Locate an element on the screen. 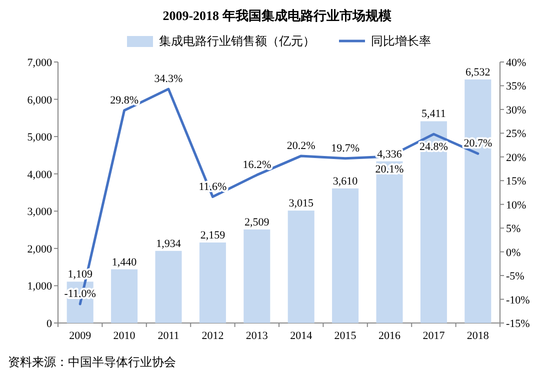  y-tick-label: 1,000 is located at coordinates (39, 286).